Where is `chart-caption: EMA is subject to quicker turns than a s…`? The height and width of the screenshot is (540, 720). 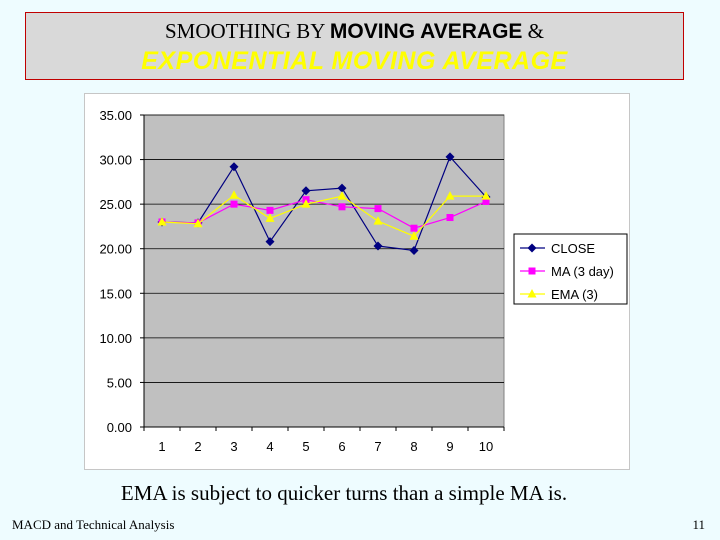 chart-caption: EMA is subject to quicker turns than a s… is located at coordinates (344, 493).